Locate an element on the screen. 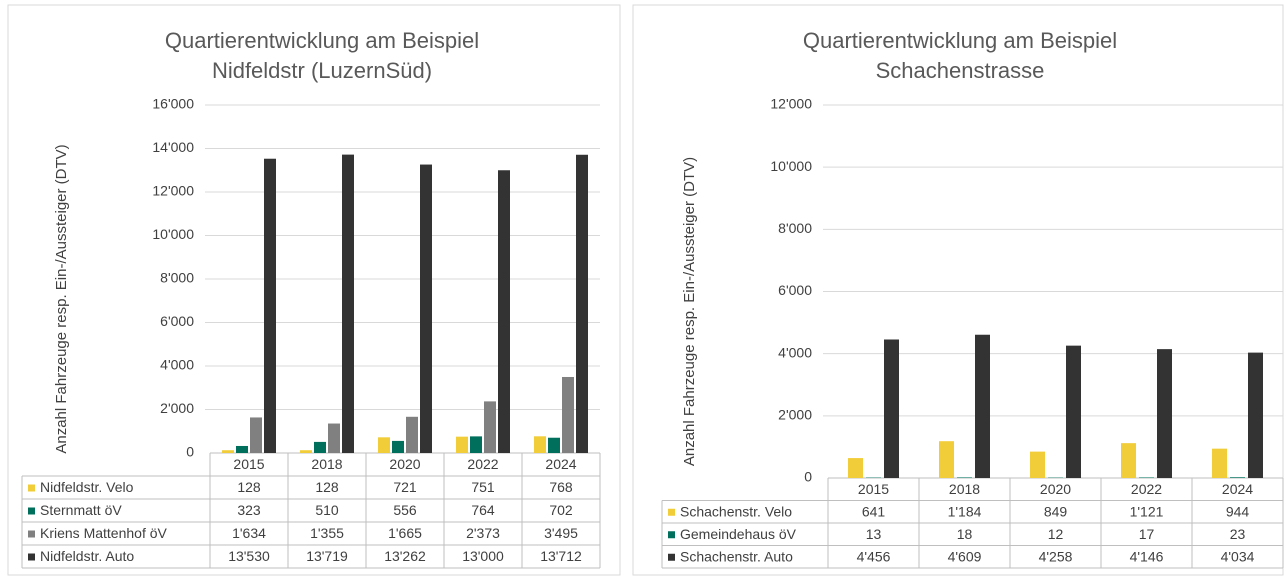  data-label: 18 is located at coordinates (965, 534).